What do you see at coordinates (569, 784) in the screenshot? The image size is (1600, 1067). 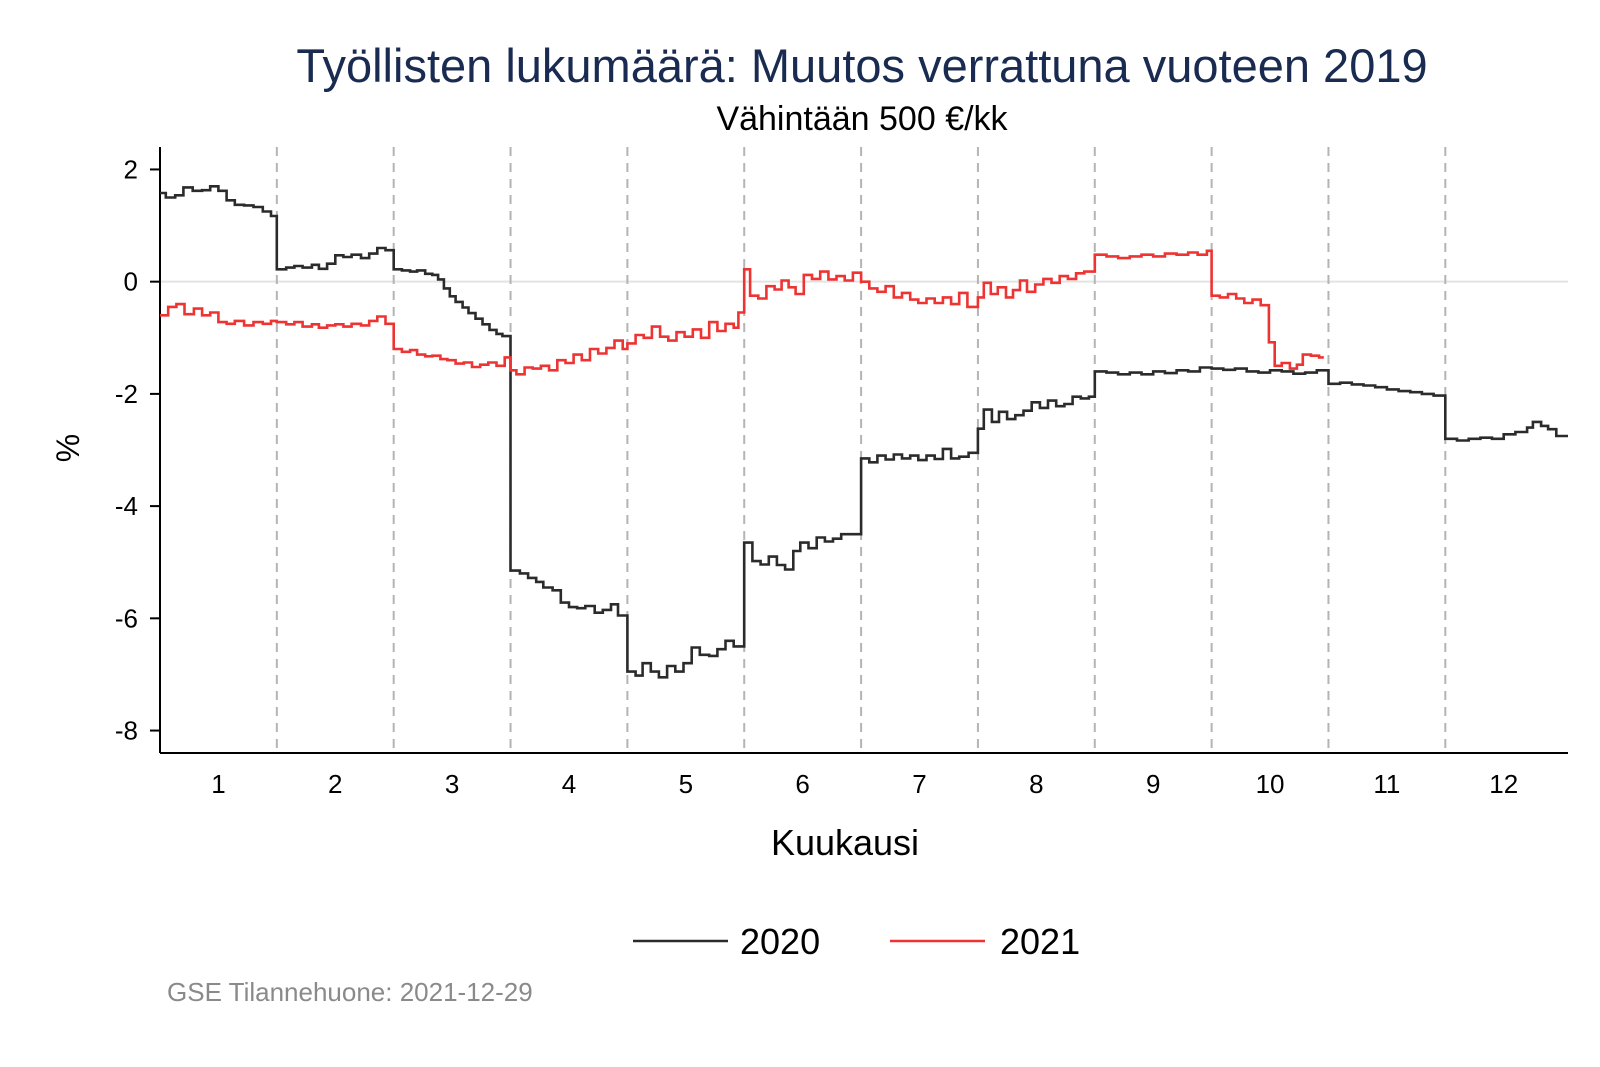 I see `x-tick-label: 4` at bounding box center [569, 784].